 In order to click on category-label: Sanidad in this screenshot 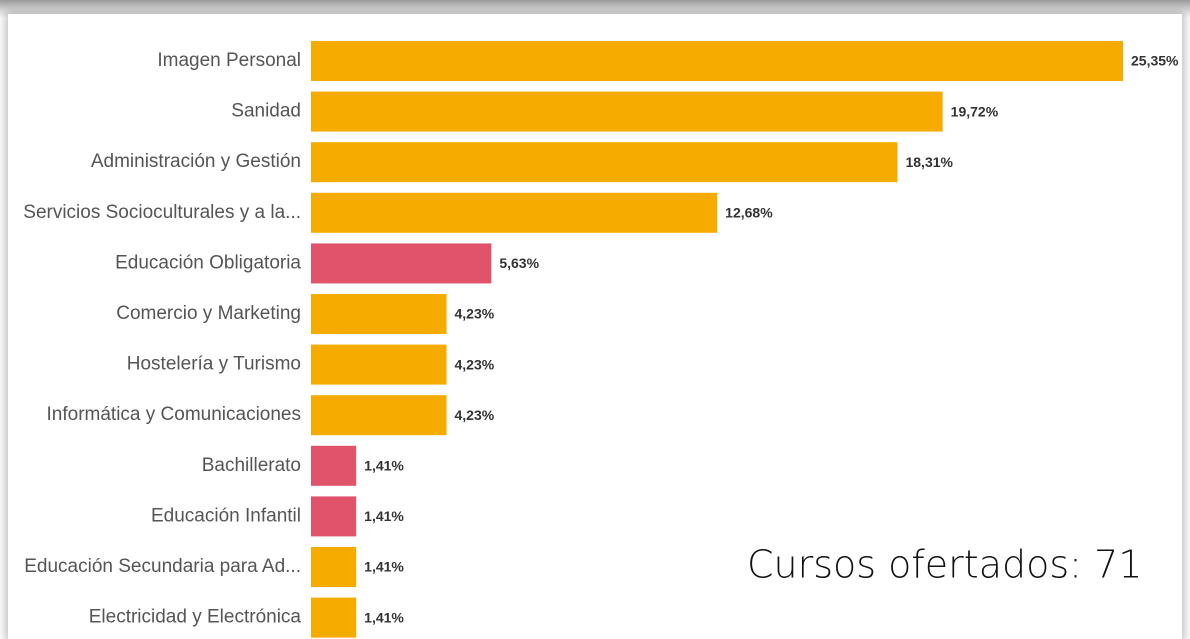, I will do `click(266, 111)`.